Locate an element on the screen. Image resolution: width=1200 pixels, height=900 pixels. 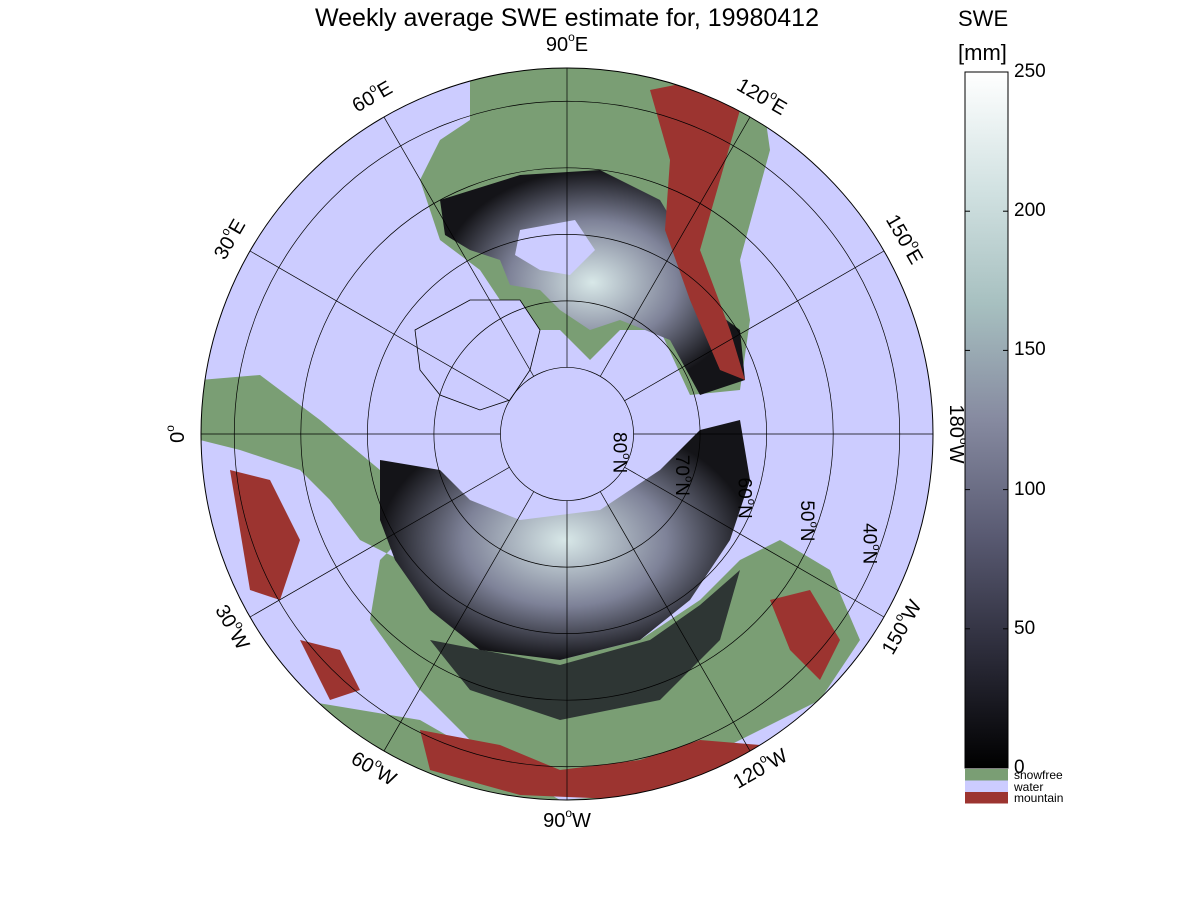
eurasia-snow is located at coordinates (565, 540).